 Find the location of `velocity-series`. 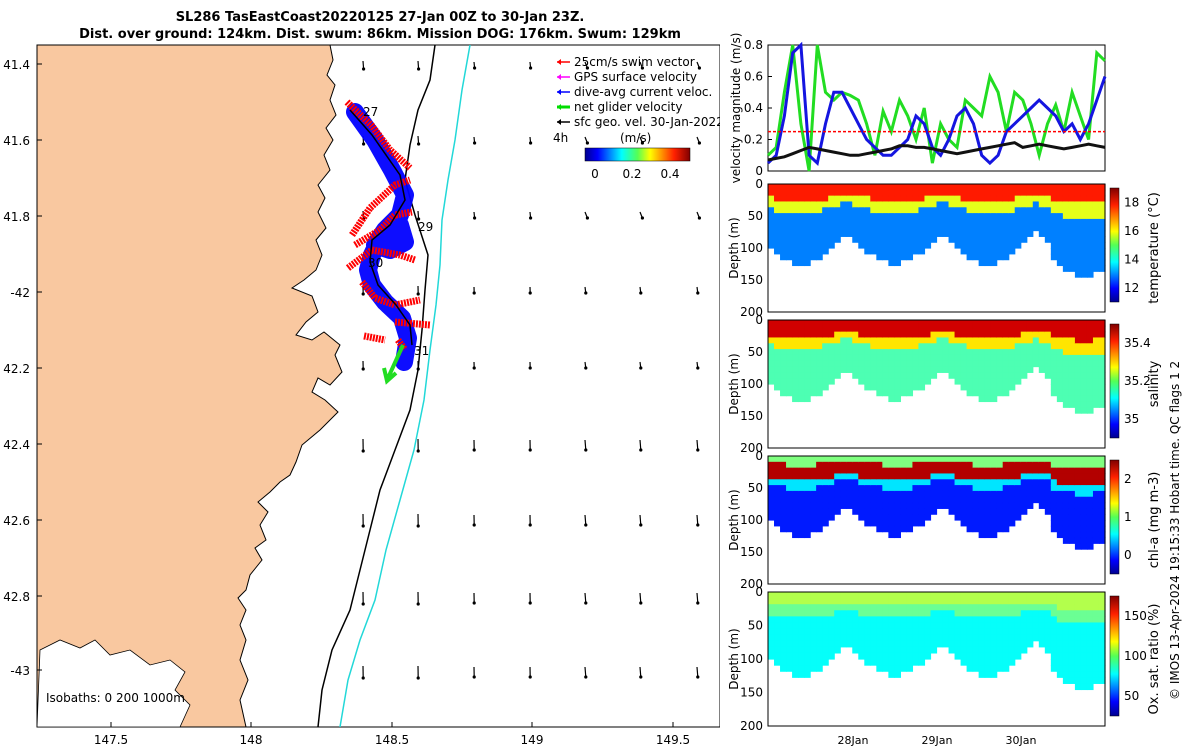

velocity-series is located at coordinates (936, 108).